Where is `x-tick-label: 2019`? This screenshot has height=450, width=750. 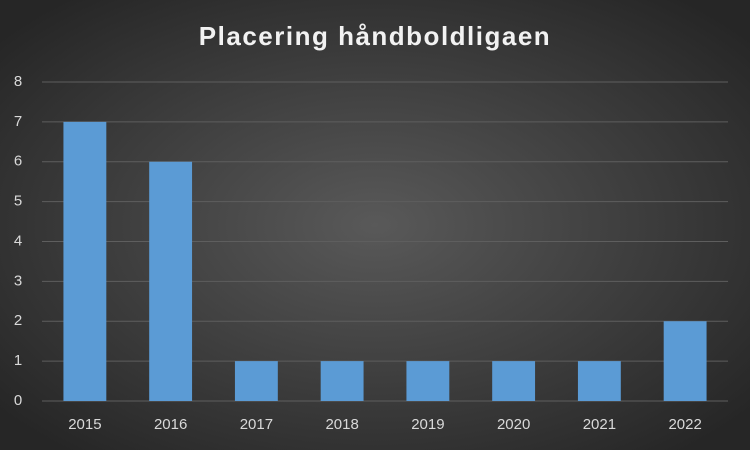
x-tick-label: 2019 is located at coordinates (427, 424).